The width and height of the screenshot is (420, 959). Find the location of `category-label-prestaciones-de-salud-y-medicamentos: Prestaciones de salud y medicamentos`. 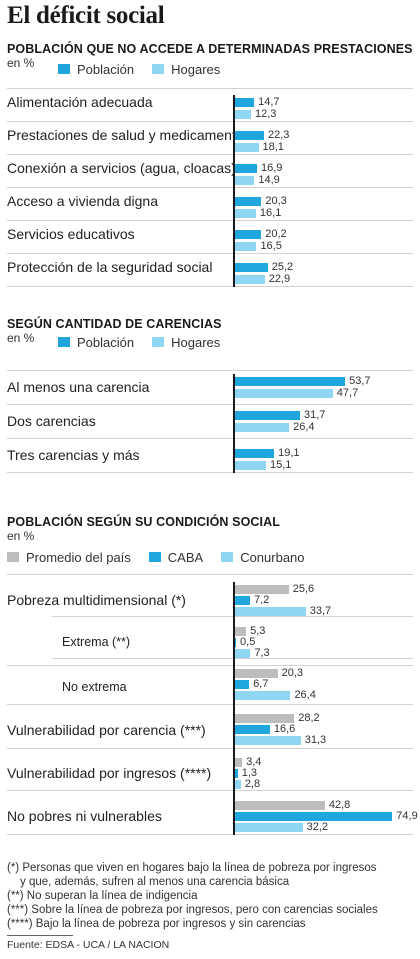

category-label-prestaciones-de-salud-y-medicamentos: Prestaciones de salud y medicamentos is located at coordinates (129, 135).